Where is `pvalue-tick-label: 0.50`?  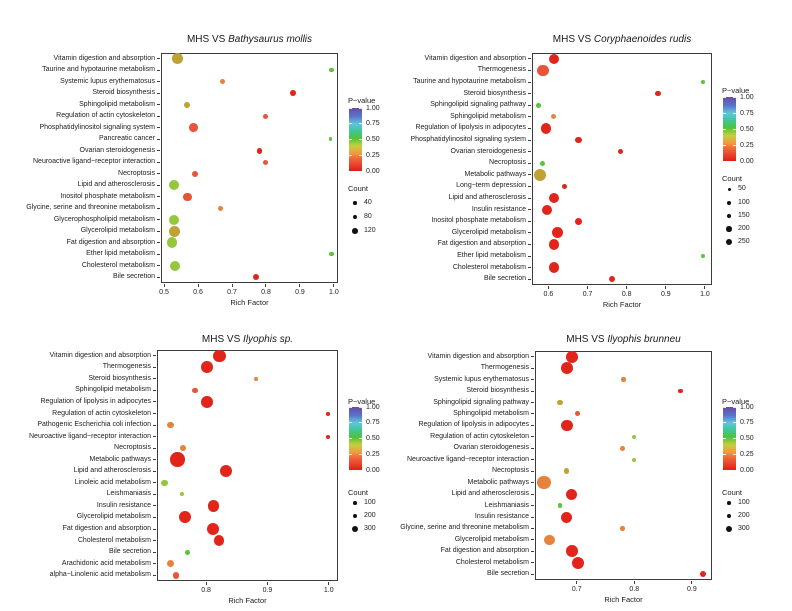 pvalue-tick-label: 0.50 is located at coordinates (747, 129).